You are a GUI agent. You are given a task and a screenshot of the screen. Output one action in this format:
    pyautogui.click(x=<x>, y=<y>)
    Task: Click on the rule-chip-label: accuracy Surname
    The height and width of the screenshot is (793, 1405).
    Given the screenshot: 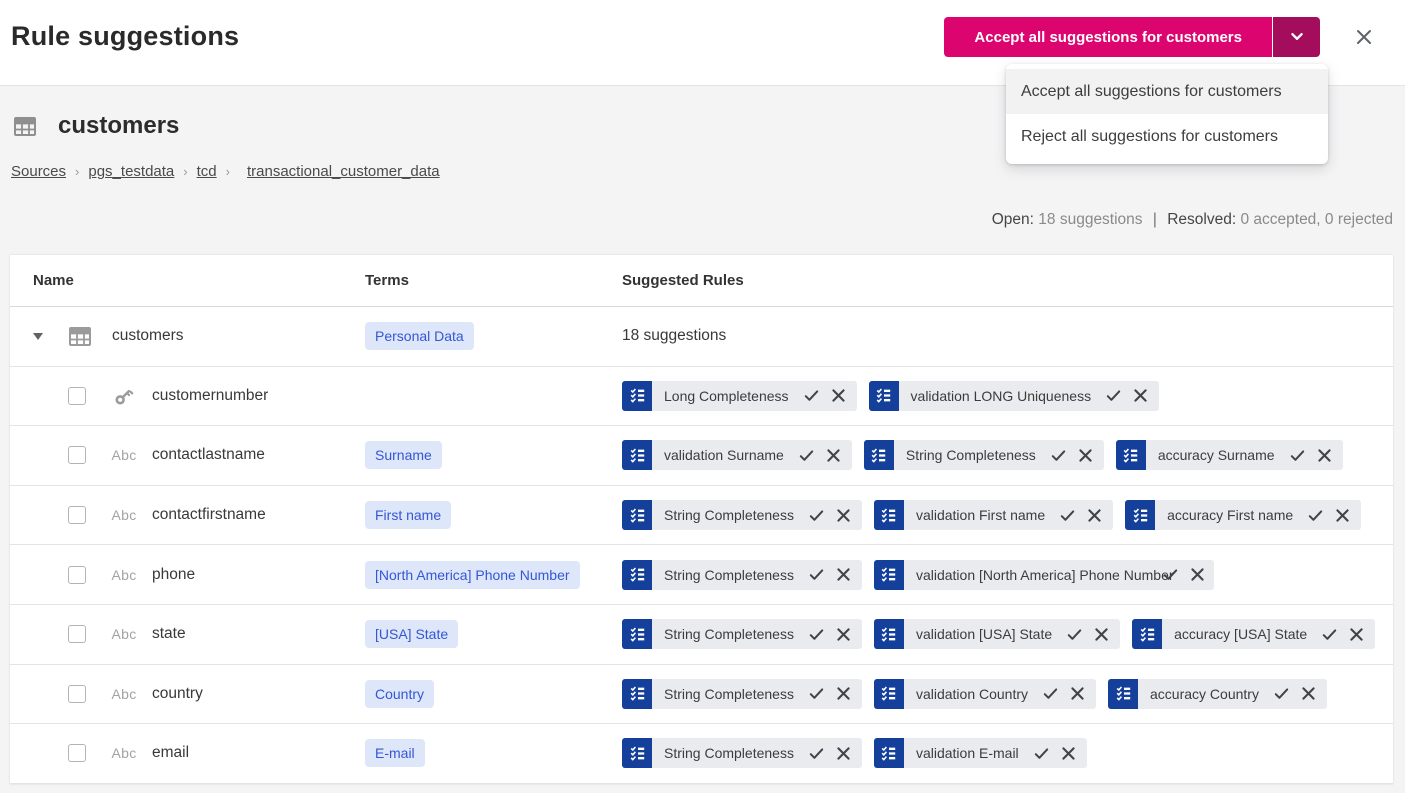 What is the action you would take?
    pyautogui.click(x=1216, y=455)
    